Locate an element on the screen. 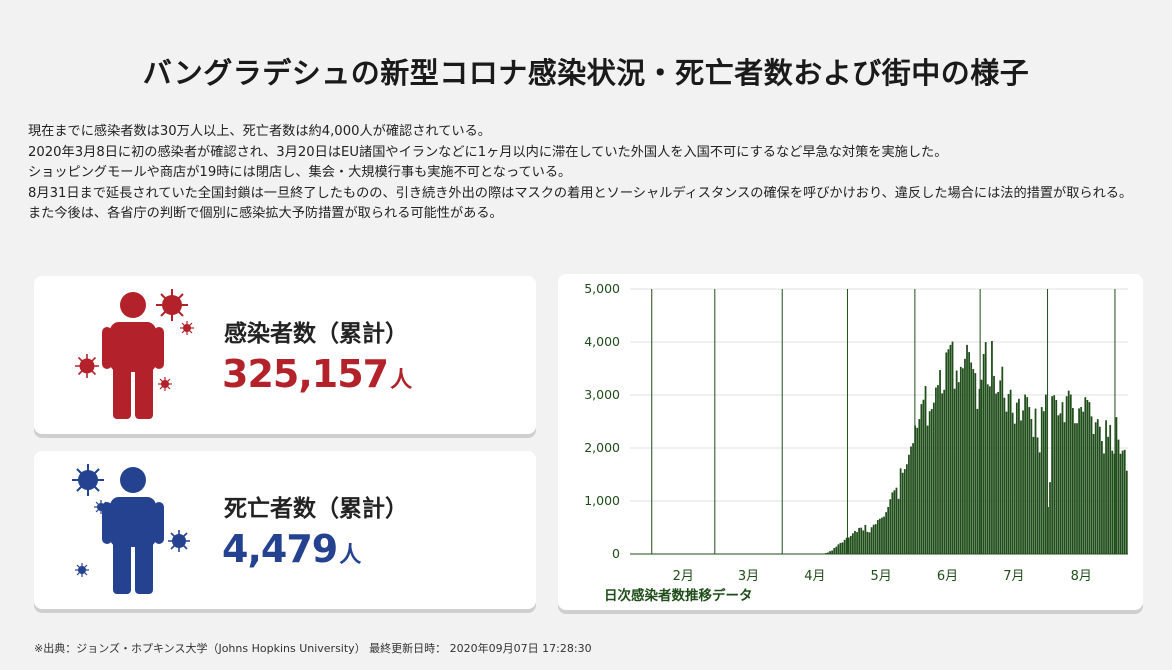 The width and height of the screenshot is (1172, 670). death-value: 4,479人 is located at coordinates (291, 549).